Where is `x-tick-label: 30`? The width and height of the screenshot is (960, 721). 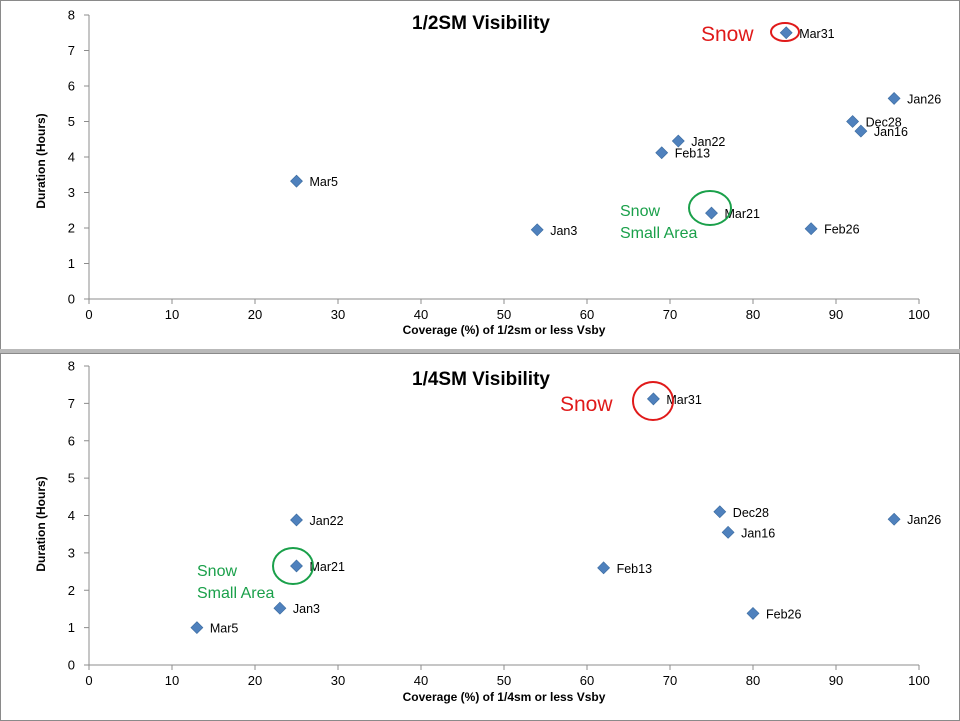 x-tick-label: 30 is located at coordinates (338, 314).